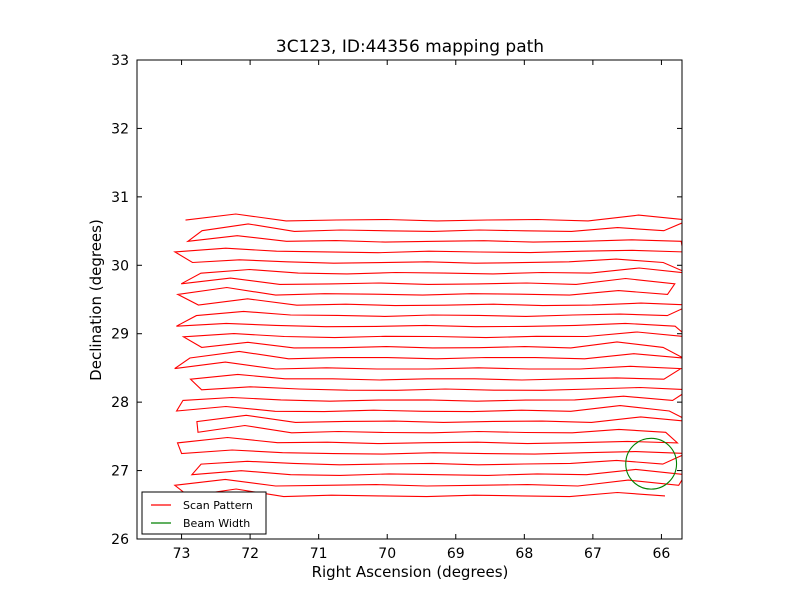  What do you see at coordinates (120, 472) in the screenshot?
I see `y-tick-label: 27` at bounding box center [120, 472].